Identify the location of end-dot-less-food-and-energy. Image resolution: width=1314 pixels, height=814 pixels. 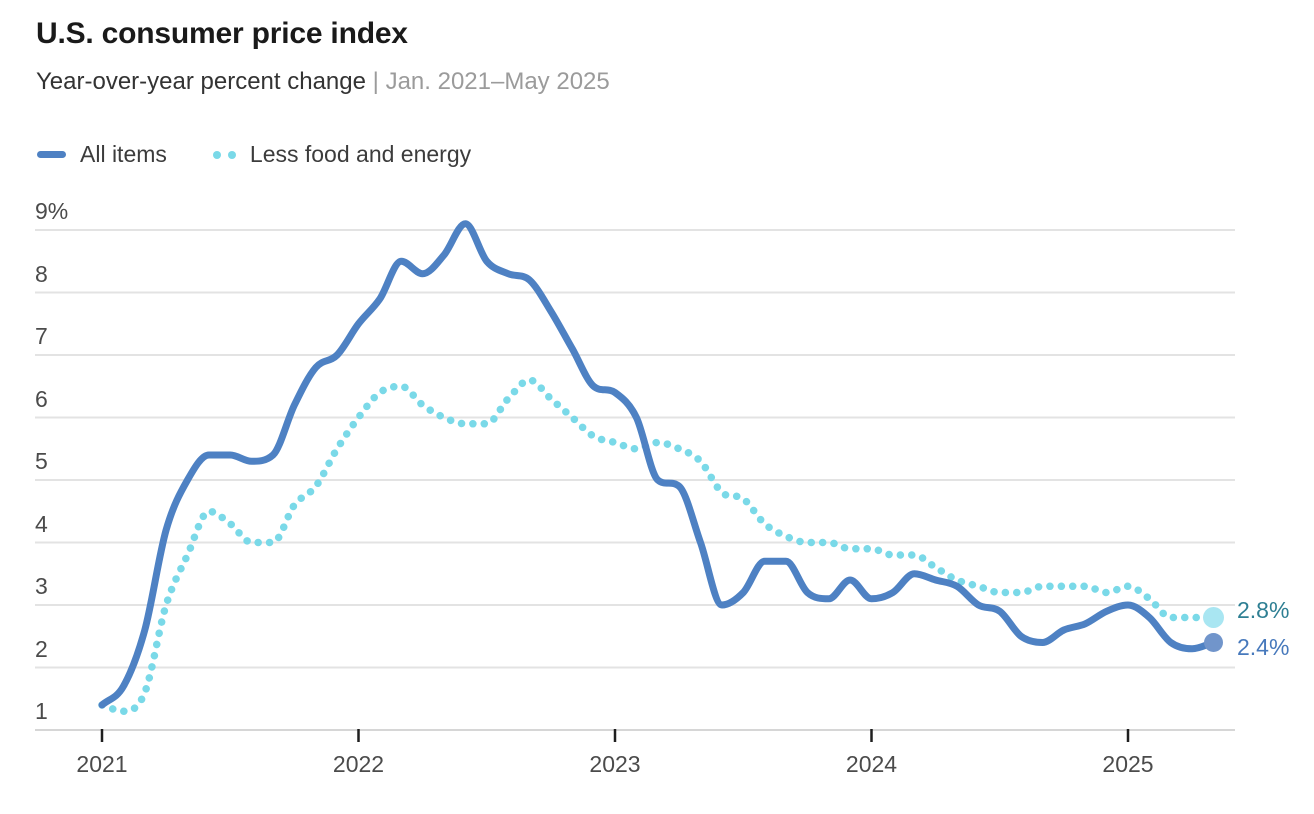
(1213, 617).